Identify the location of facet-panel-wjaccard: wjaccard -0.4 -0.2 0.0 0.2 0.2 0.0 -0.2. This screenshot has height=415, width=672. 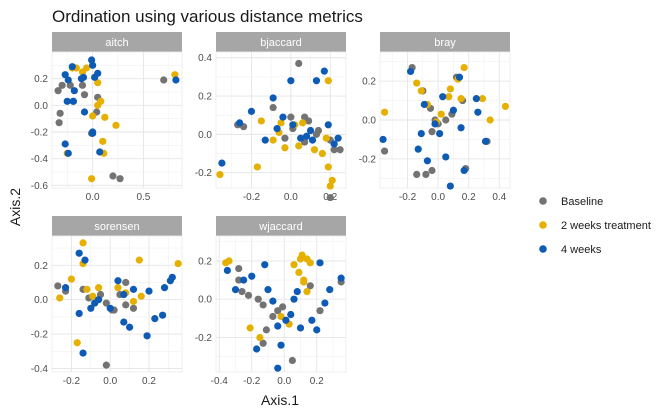
(271, 301).